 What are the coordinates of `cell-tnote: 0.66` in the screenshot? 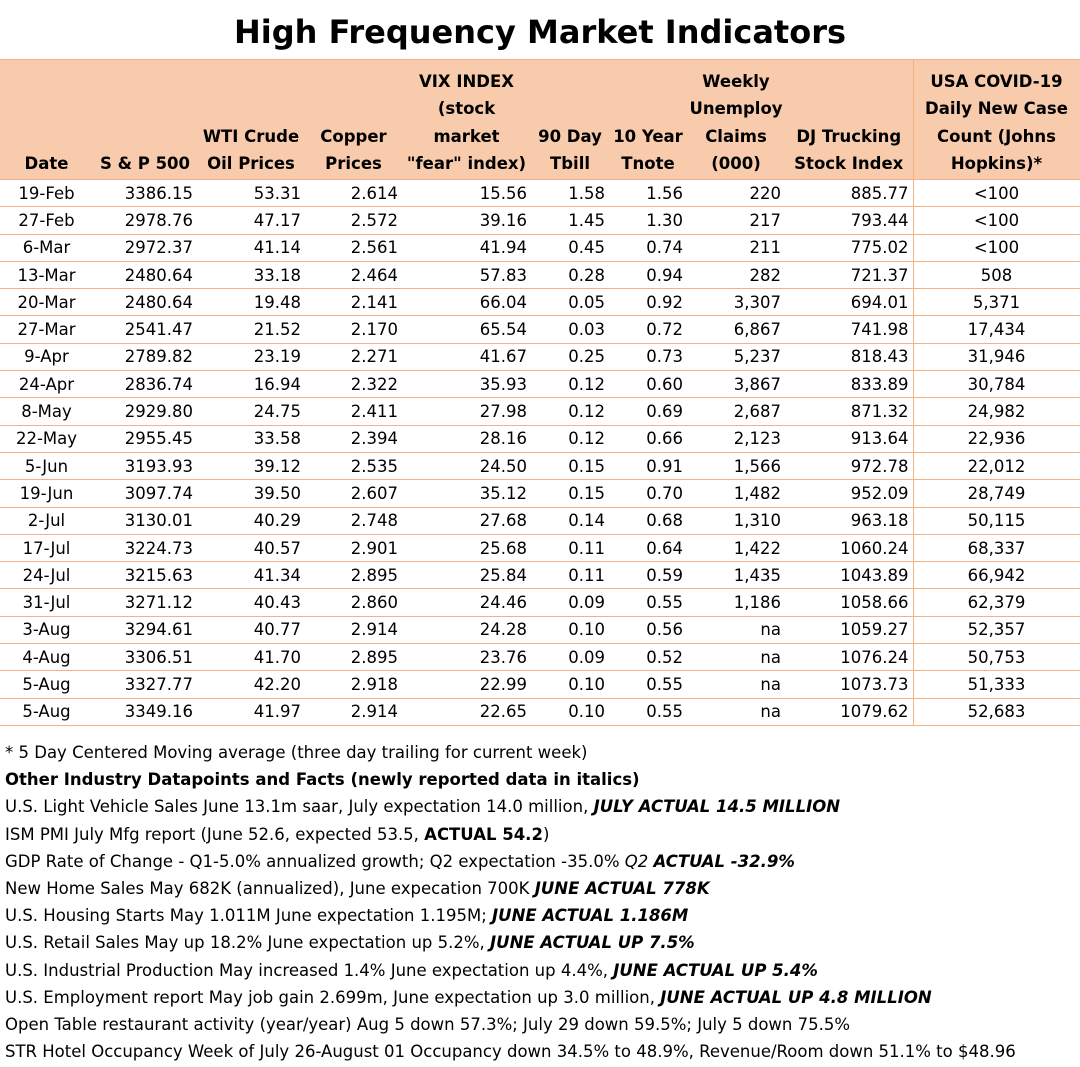 It's located at (648, 439).